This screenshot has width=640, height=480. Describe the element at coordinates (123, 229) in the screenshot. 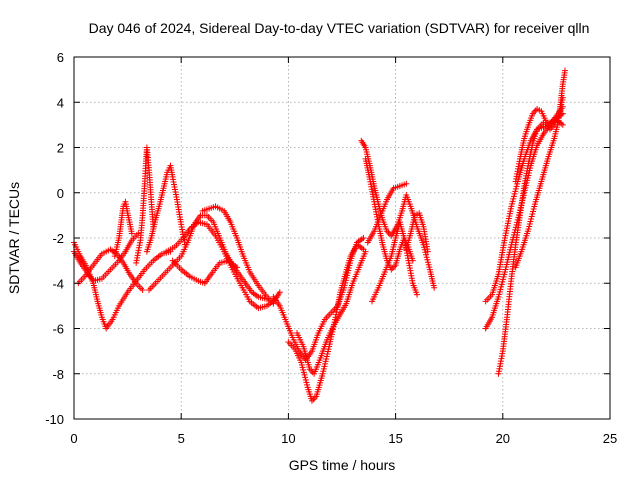

I see `series-track-d` at that location.